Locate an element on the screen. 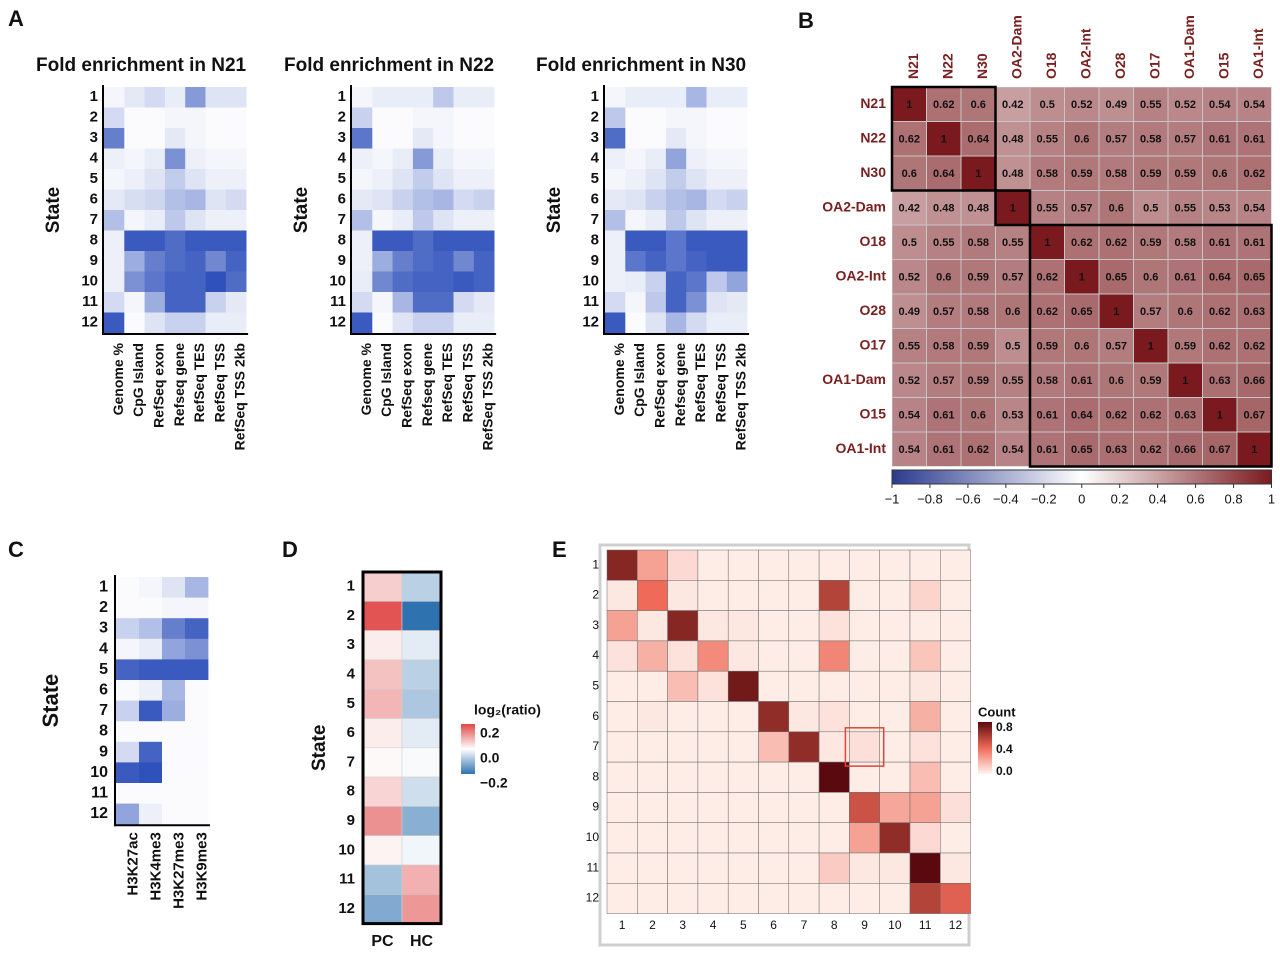  row-tick-label: 2 is located at coordinates (94, 117).